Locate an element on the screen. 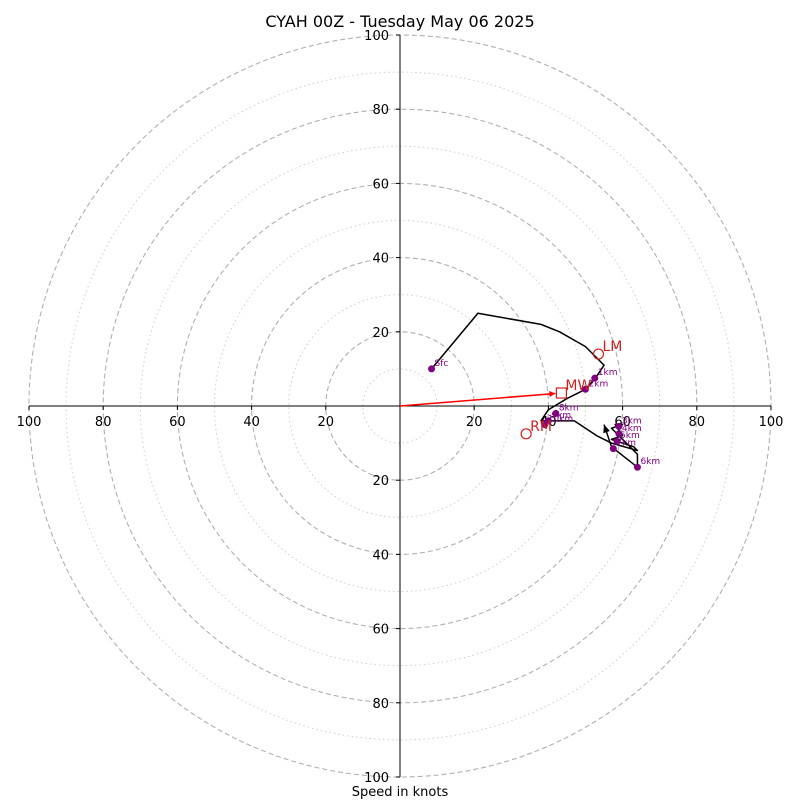  mean-wind-vector is located at coordinates (477, 399).